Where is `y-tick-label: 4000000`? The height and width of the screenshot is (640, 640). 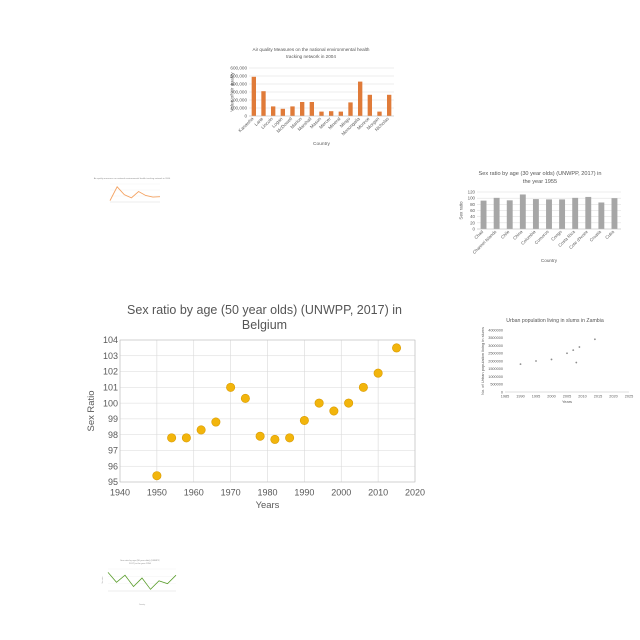 y-tick-label: 4000000 is located at coordinates (495, 330).